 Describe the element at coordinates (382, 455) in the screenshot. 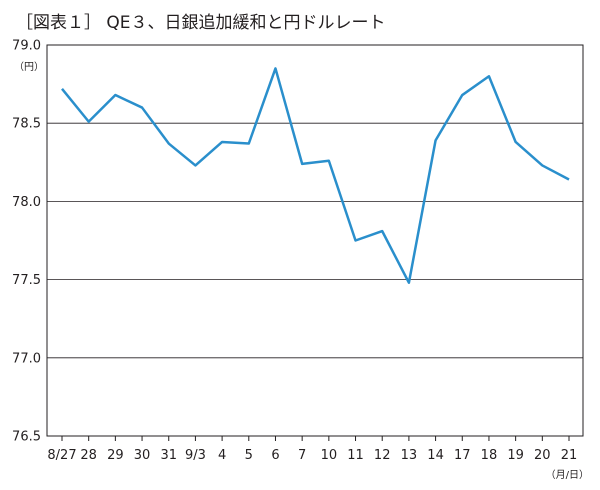

I see `x-tick-label: 12` at that location.